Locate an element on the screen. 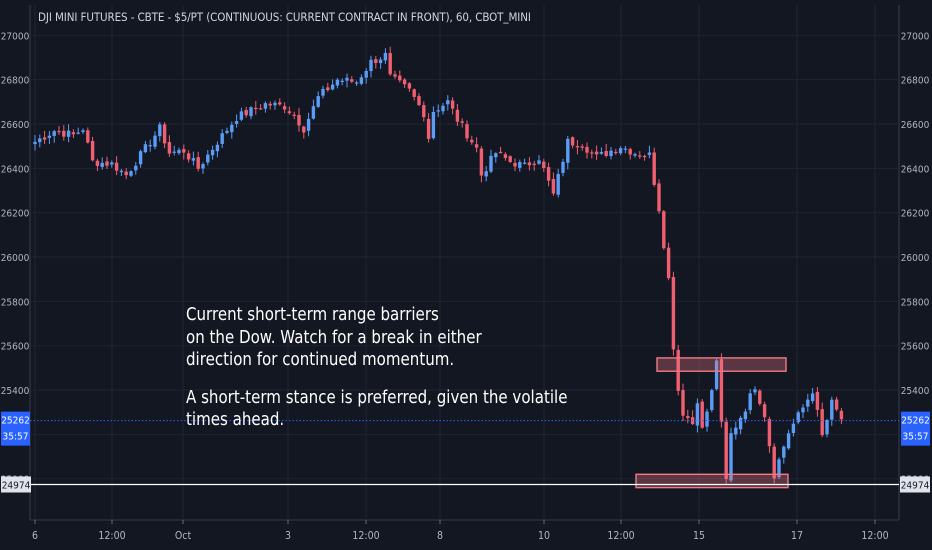 This screenshot has height=550, width=932. x-tick-label: 17 is located at coordinates (797, 536).